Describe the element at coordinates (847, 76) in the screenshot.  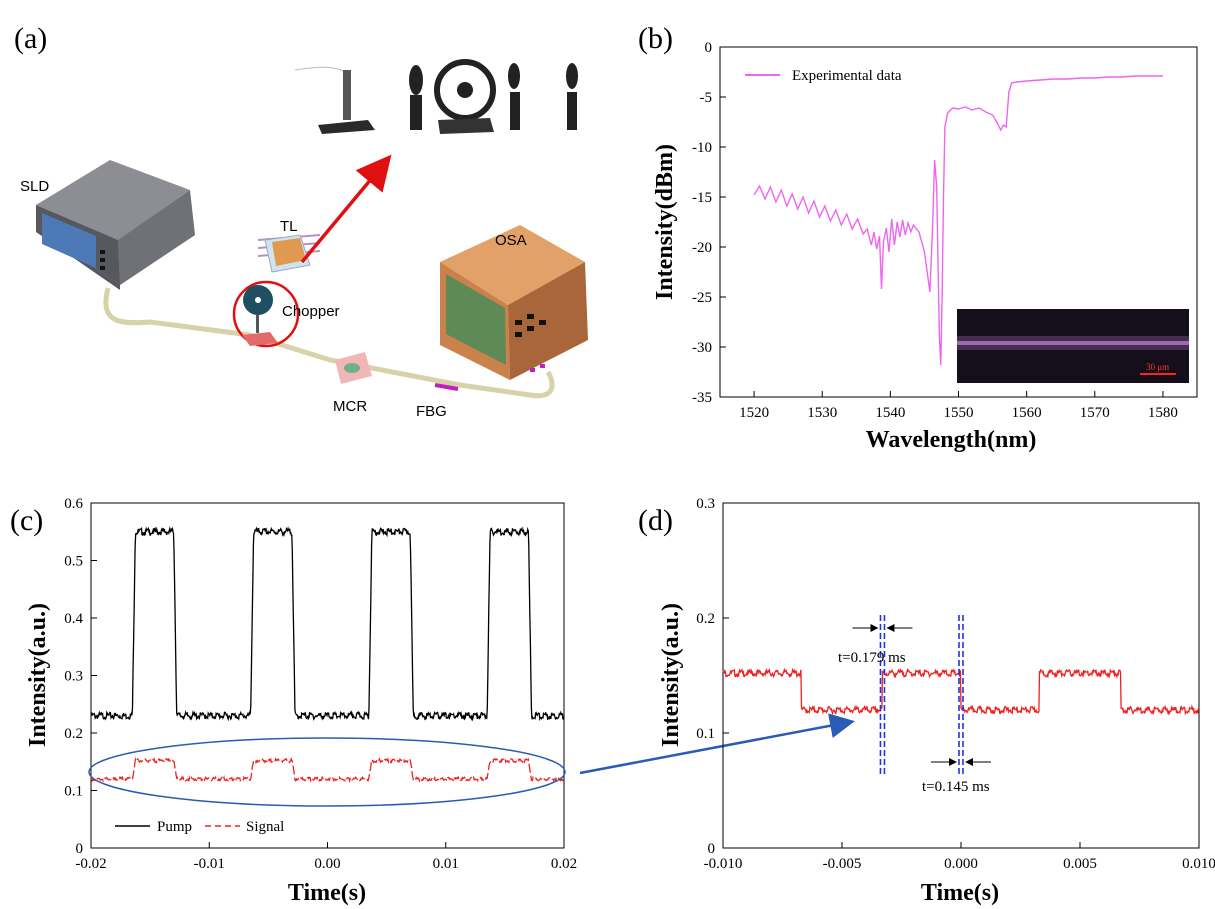
I see `legend-experimental-data: Experimental data` at that location.